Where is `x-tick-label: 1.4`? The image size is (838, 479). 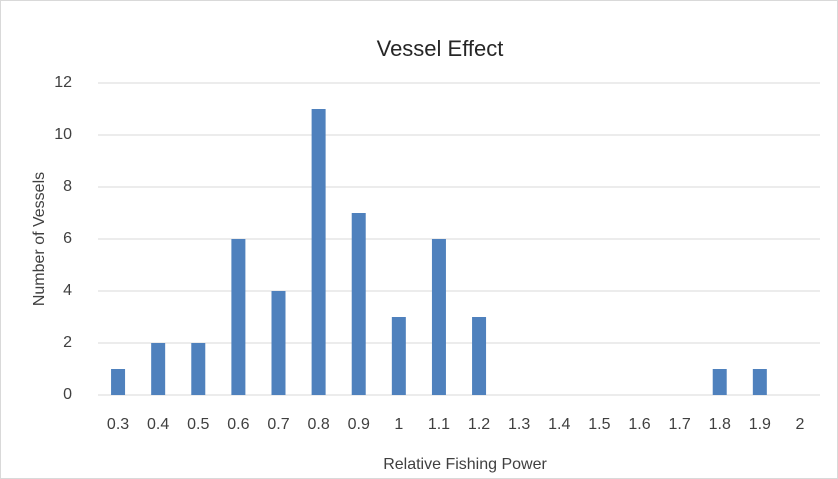
x-tick-label: 1.4 is located at coordinates (559, 424).